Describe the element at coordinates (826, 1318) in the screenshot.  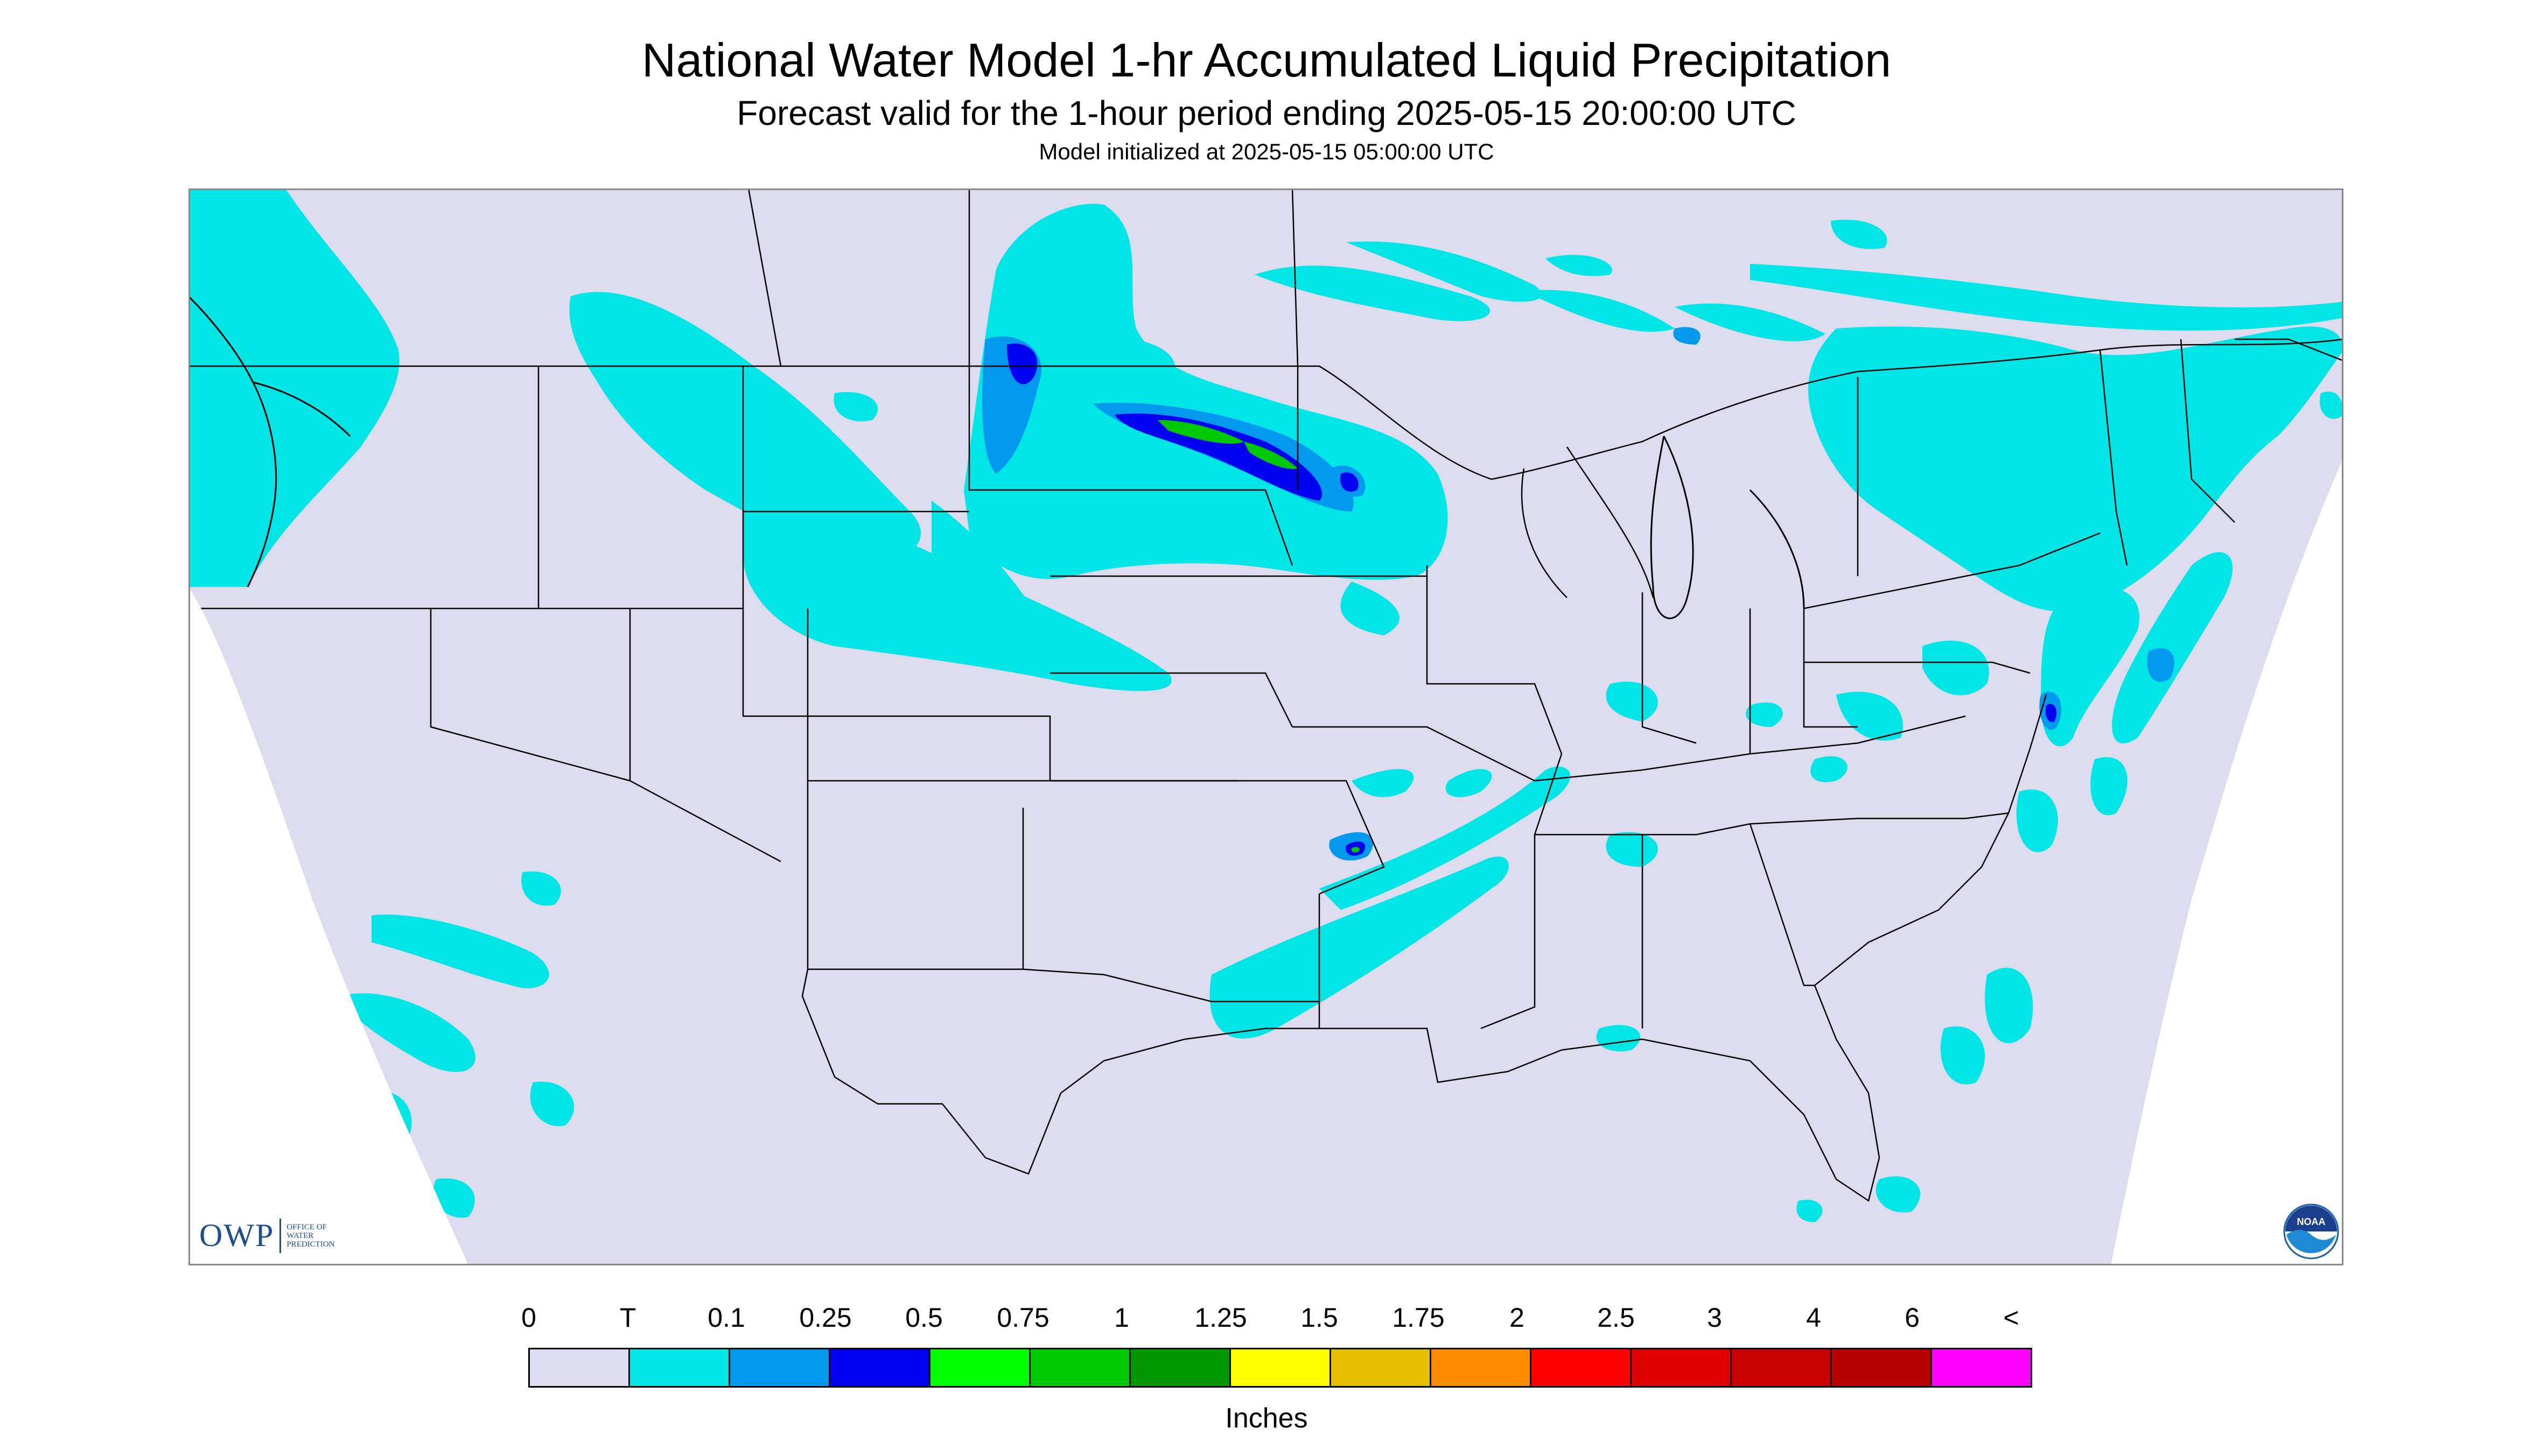
I see `legend-label: 0.25` at that location.